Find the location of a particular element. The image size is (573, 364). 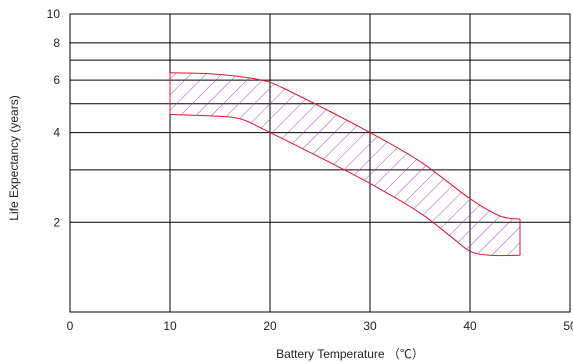

y-tick-label: 8 is located at coordinates (56, 43).